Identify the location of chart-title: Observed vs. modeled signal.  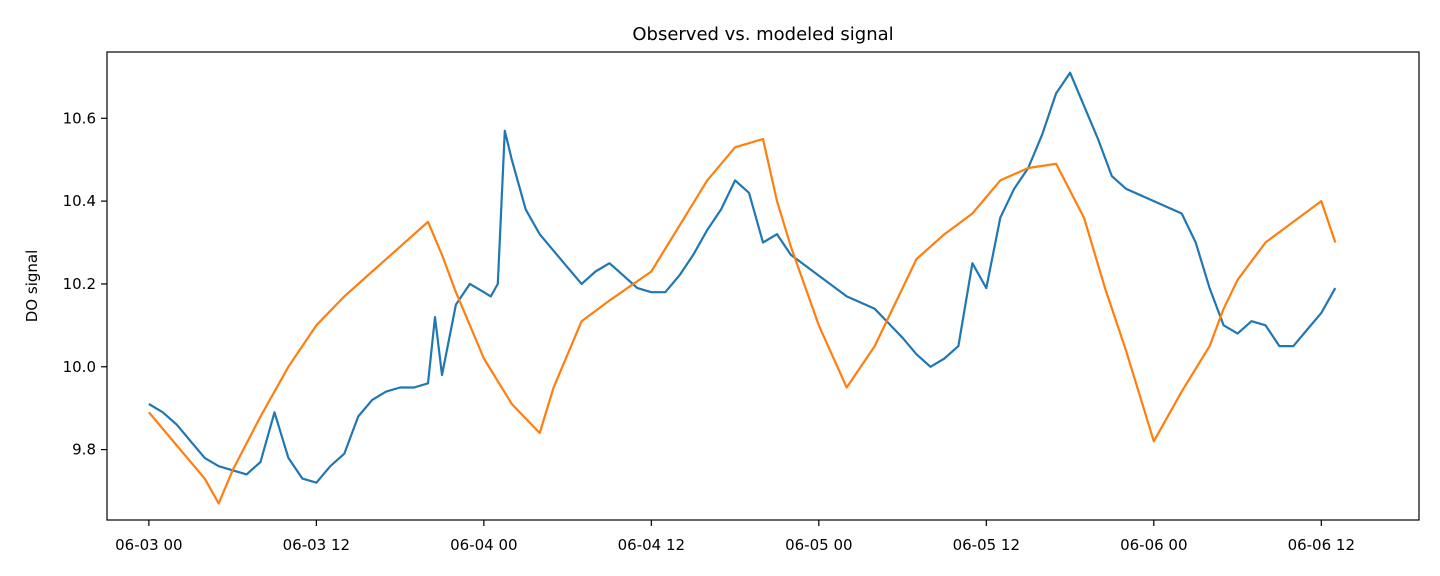
(762, 34).